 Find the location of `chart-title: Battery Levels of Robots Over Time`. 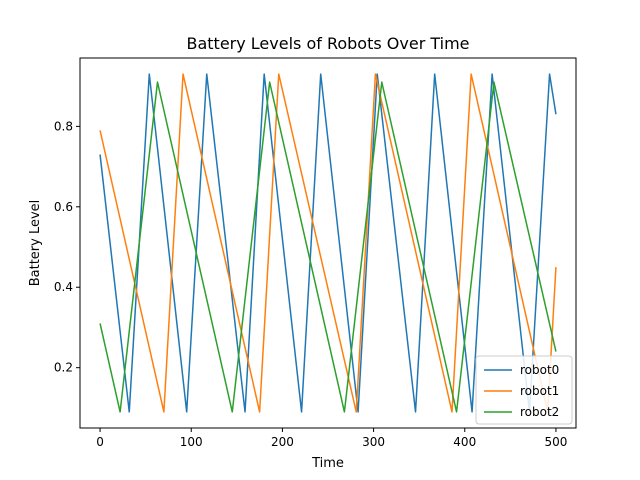

chart-title: Battery Levels of Robots Over Time is located at coordinates (327, 43).